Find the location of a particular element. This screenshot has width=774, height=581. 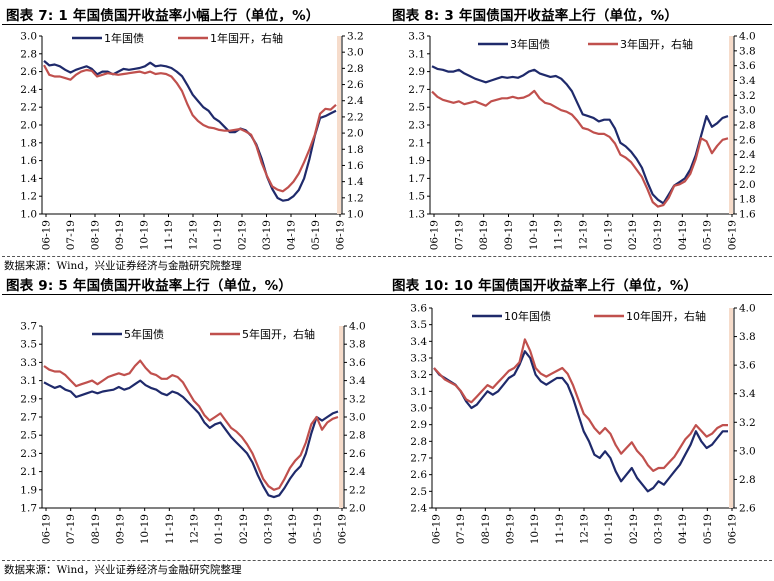

fig9-legend-label-0: 5年国债 is located at coordinates (144, 334).